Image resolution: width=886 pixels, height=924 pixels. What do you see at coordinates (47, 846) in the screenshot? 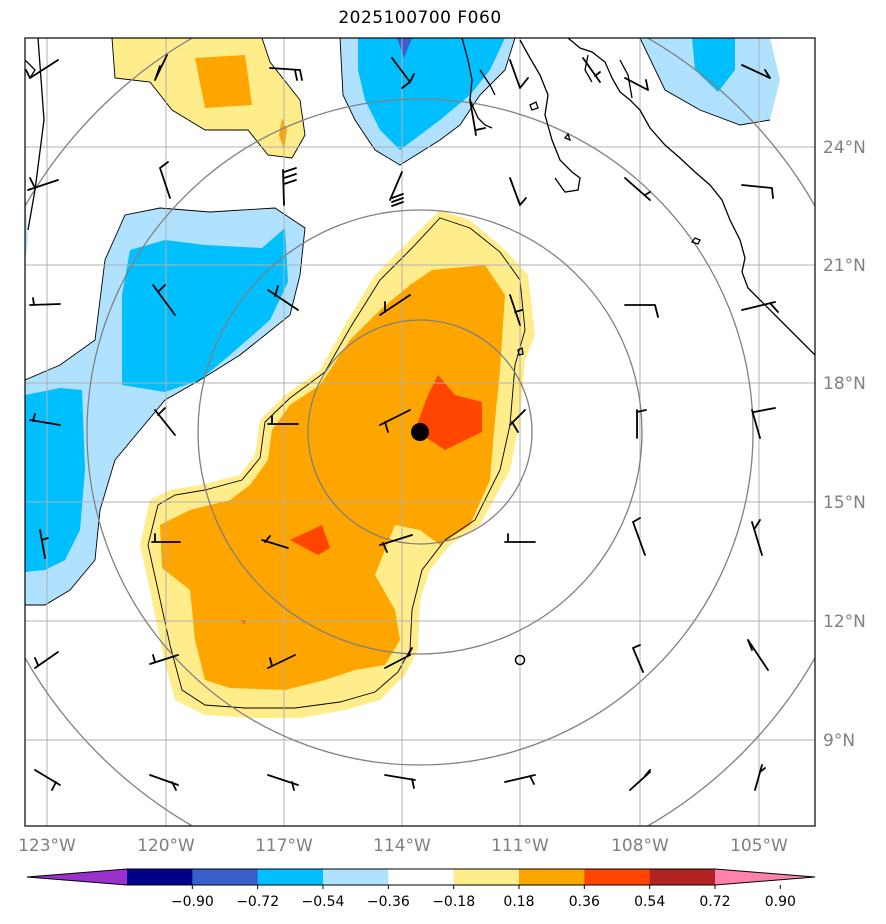
I see `lon-label: 123°W` at bounding box center [47, 846].